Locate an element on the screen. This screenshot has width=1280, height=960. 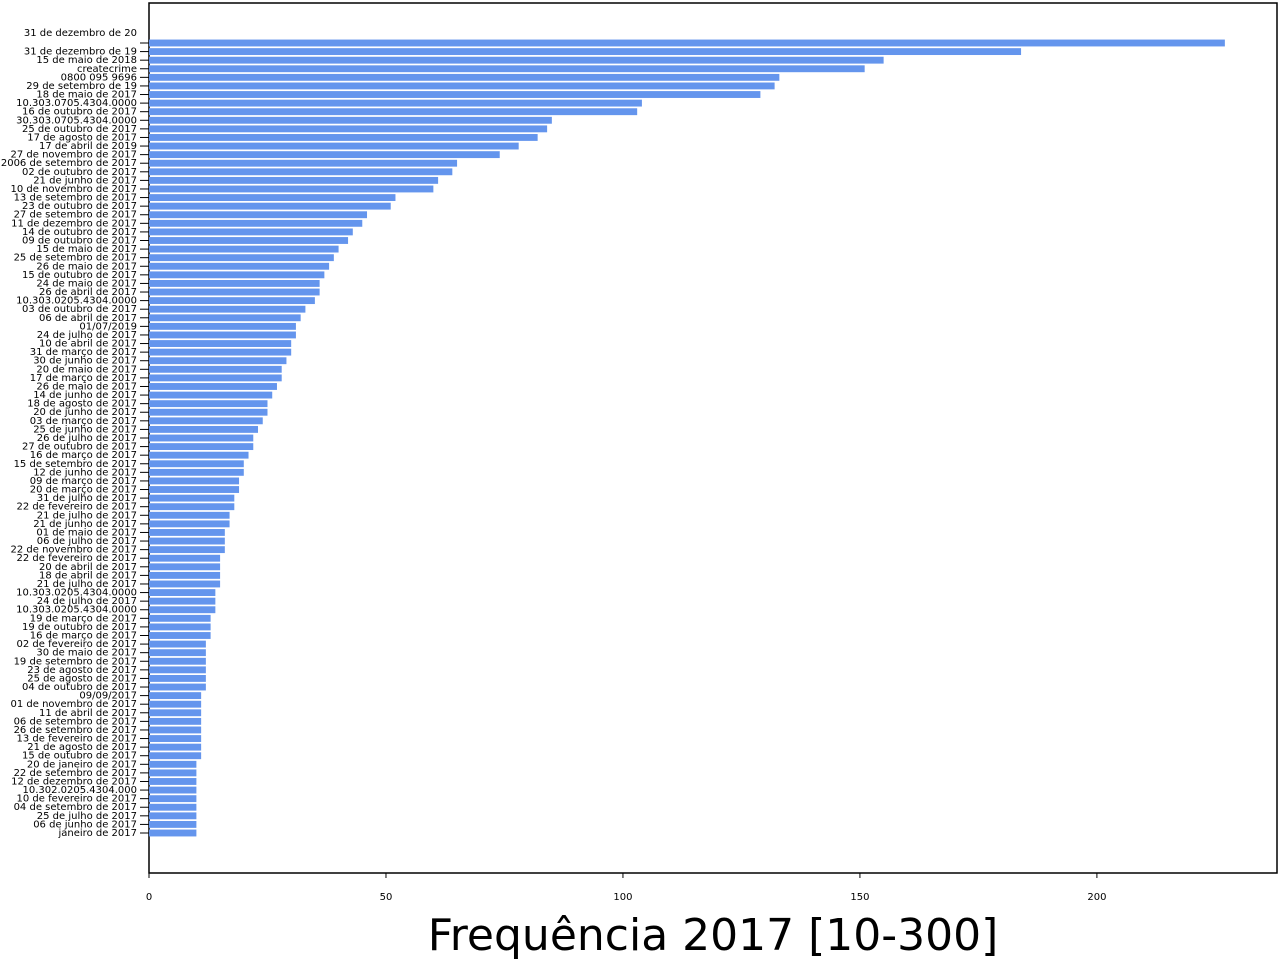
category-label: 15 de setembro de 2017 is located at coordinates (75, 464).